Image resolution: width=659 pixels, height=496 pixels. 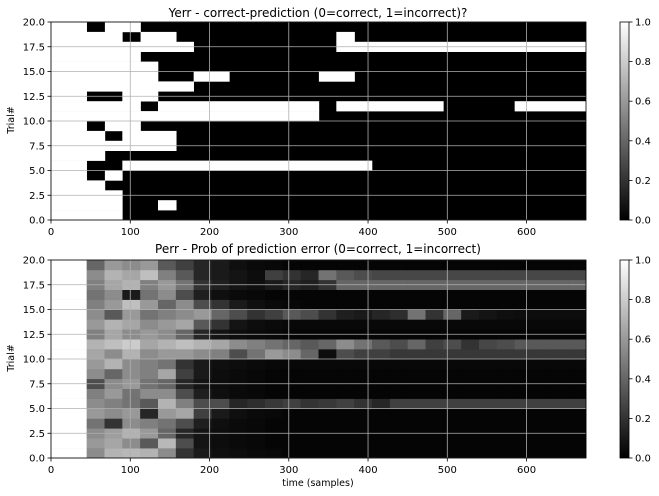 What do you see at coordinates (34, 335) in the screenshot?
I see `y-tick-label: 12.5` at bounding box center [34, 335].